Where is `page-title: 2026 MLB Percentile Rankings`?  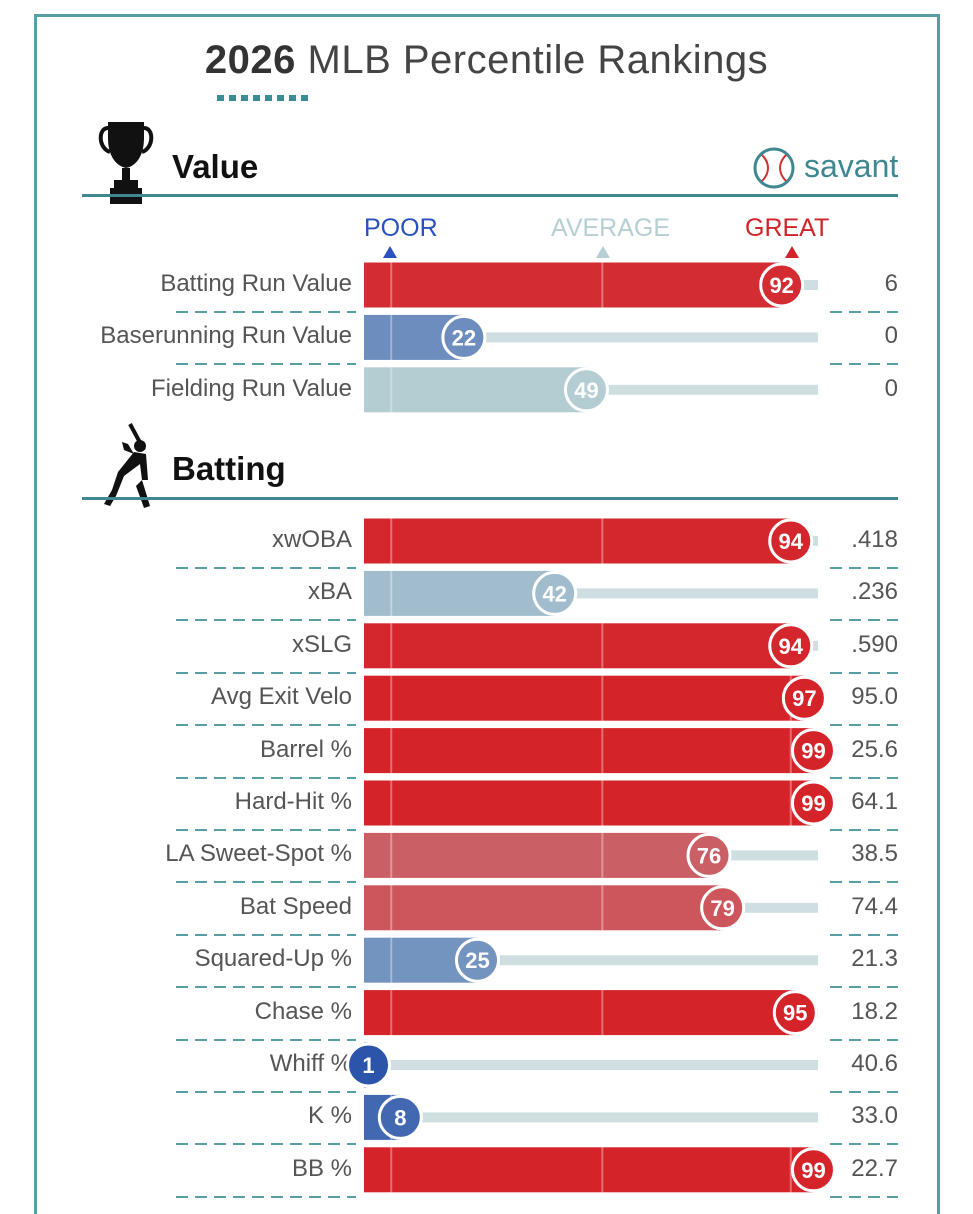
page-title: 2026 MLB Percentile Rankings is located at coordinates (486, 60).